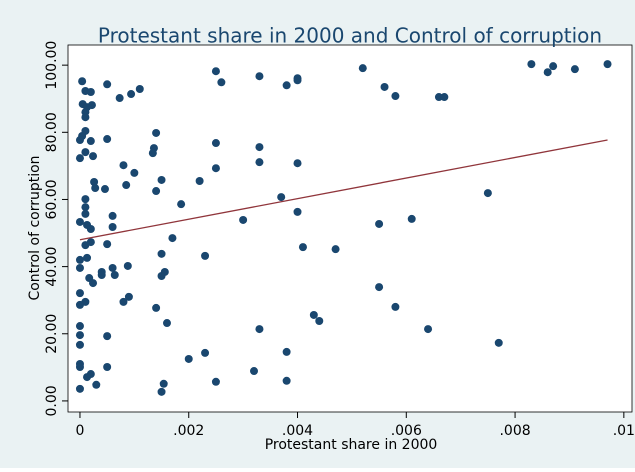  Describe the element at coordinates (52, 132) in the screenshot. I see `y-tick-label: 80.00` at that location.